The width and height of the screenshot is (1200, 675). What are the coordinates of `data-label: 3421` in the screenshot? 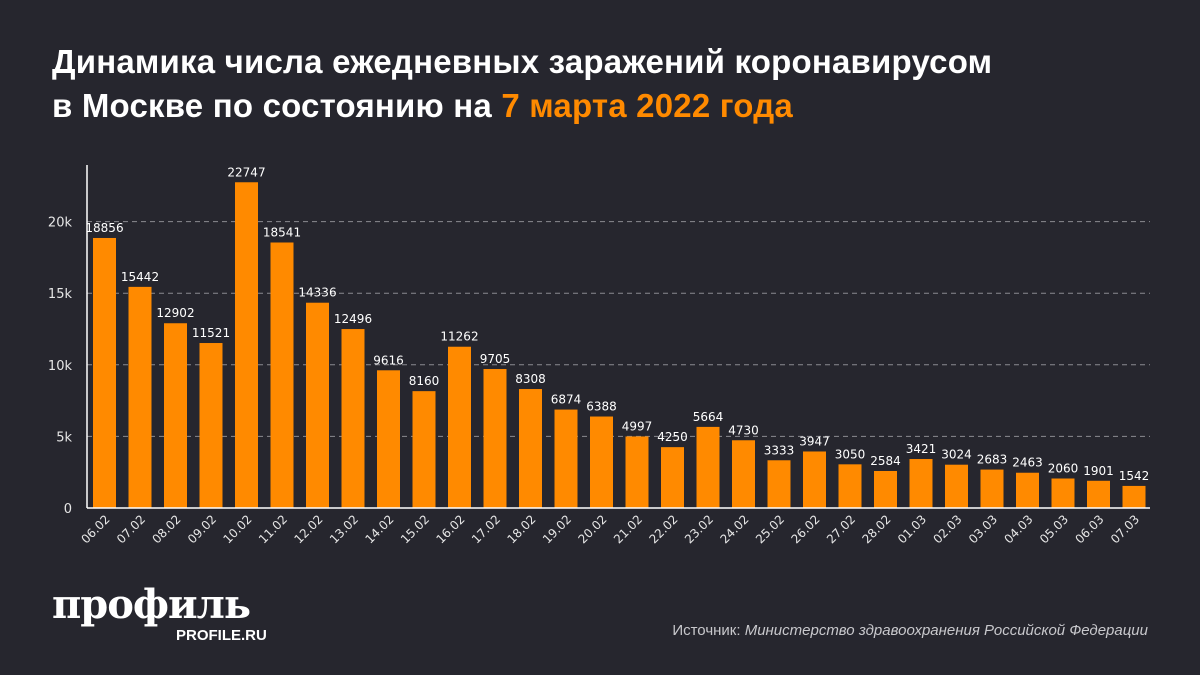 It's located at (921, 449).